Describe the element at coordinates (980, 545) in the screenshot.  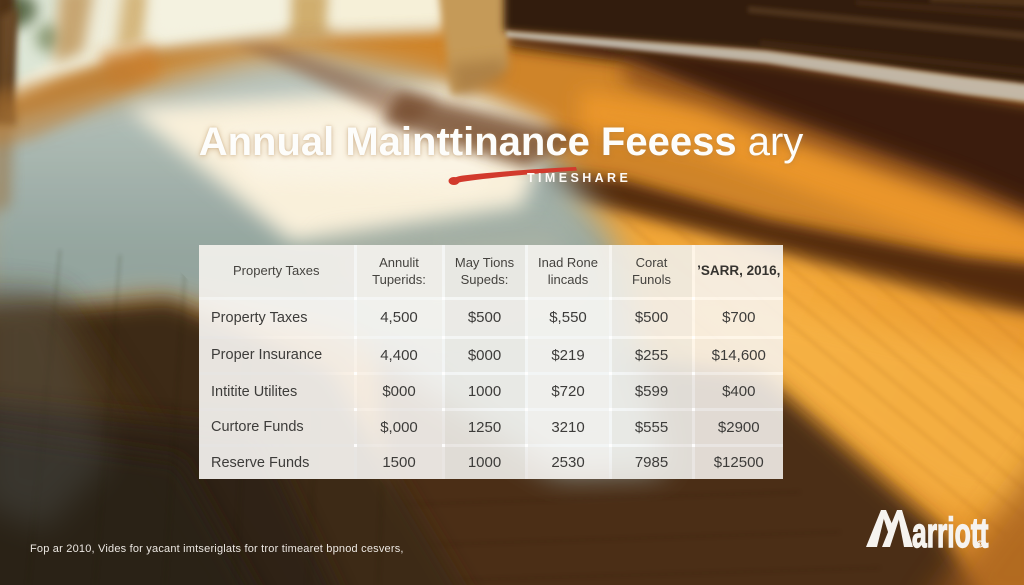
I see `svg-text: R` at that location.